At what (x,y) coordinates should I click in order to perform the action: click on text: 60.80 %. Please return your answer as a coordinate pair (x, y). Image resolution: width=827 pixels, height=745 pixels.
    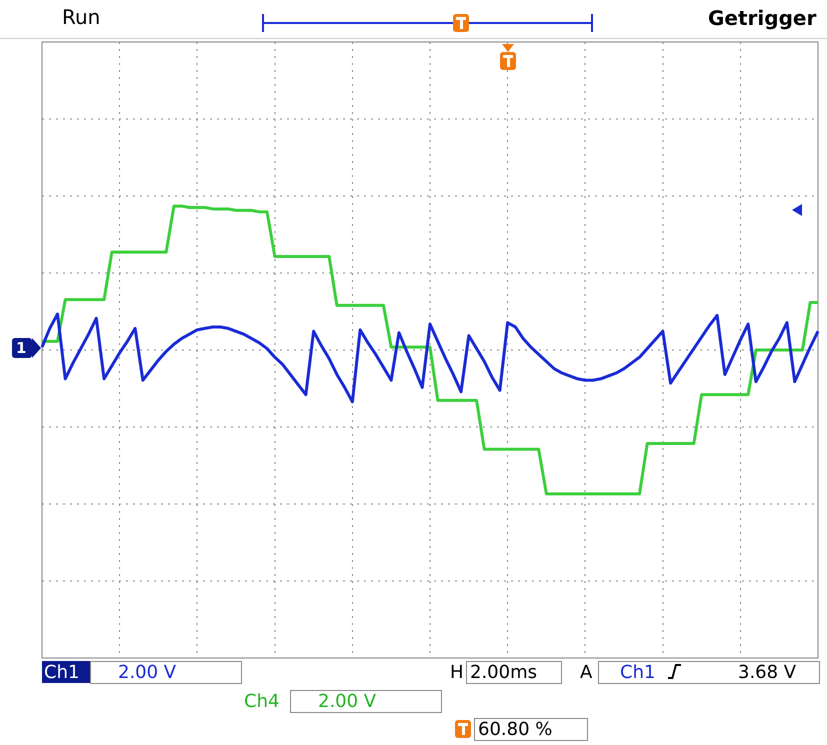
    Looking at the image, I should click on (515, 729).